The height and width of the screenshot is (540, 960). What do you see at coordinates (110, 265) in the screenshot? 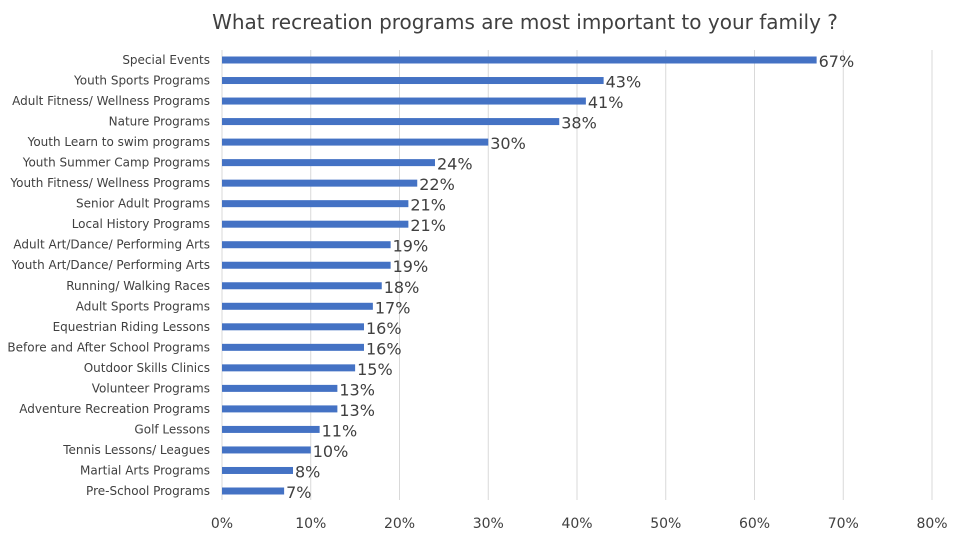
I see `category-label: Youth Art/Dance/ Performing Arts` at bounding box center [110, 265].